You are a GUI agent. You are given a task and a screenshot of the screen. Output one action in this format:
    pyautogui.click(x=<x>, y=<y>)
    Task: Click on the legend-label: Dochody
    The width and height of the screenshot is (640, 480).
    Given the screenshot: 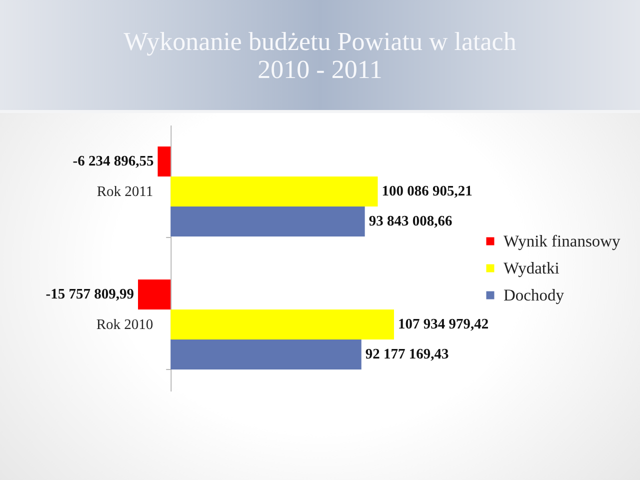 What is the action you would take?
    pyautogui.click(x=534, y=294)
    